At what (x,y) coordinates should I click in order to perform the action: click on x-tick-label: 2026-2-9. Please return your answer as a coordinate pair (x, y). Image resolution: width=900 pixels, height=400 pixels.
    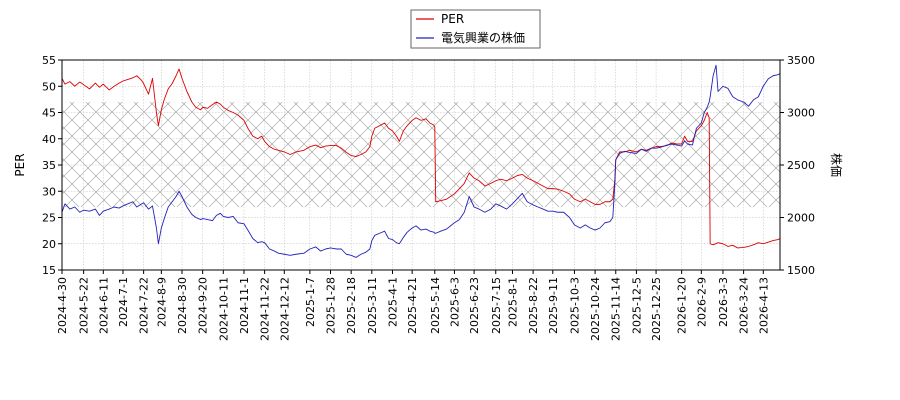
    Looking at the image, I should click on (701, 302).